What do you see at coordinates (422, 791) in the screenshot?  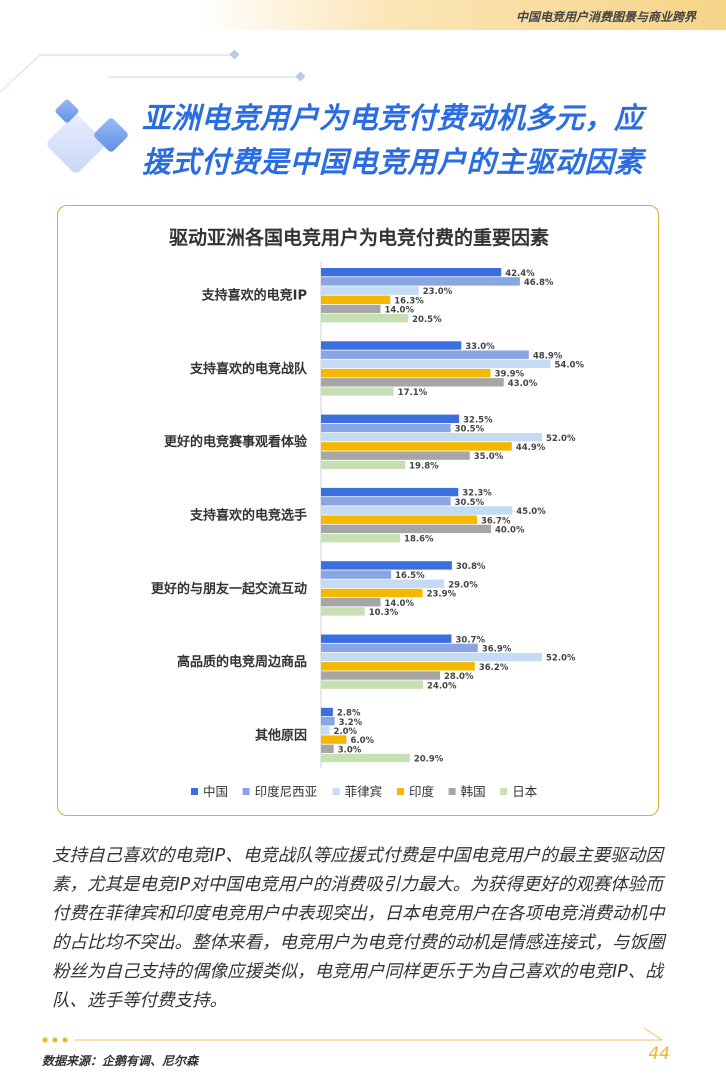 I see `legend-label: 印度` at bounding box center [422, 791].